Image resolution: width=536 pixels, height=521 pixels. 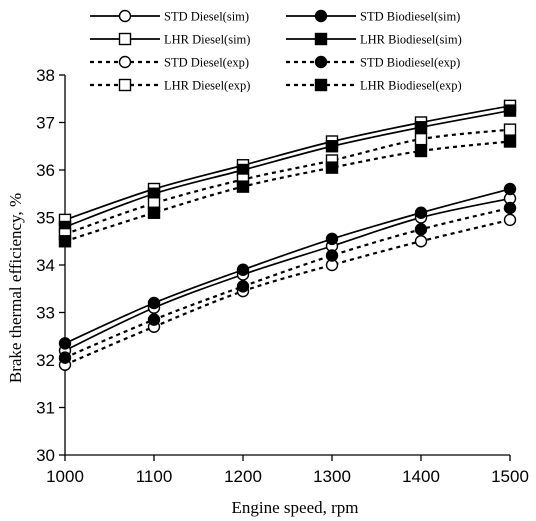 What do you see at coordinates (206, 63) in the screenshot?
I see `legend-label: STD Diesel(exp)` at bounding box center [206, 63].